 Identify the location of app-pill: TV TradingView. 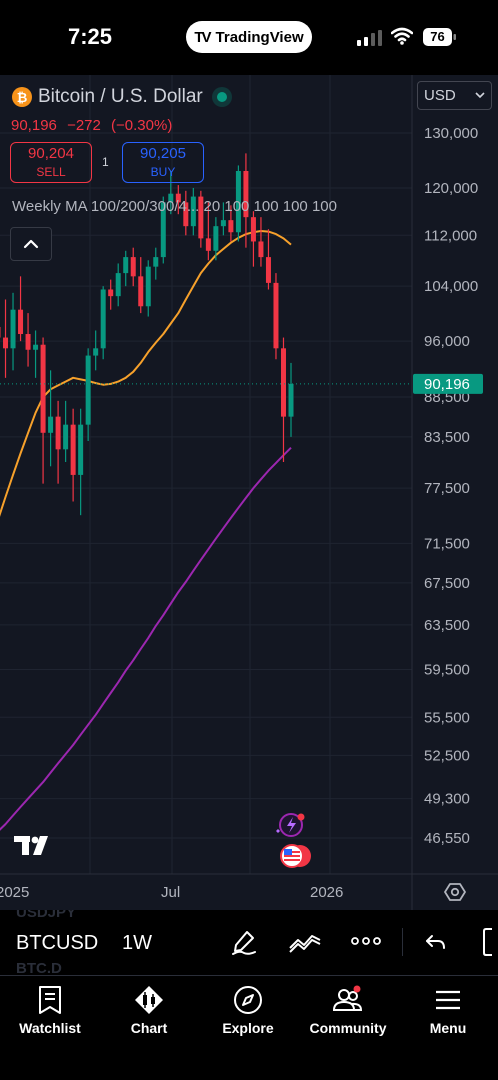
(249, 37).